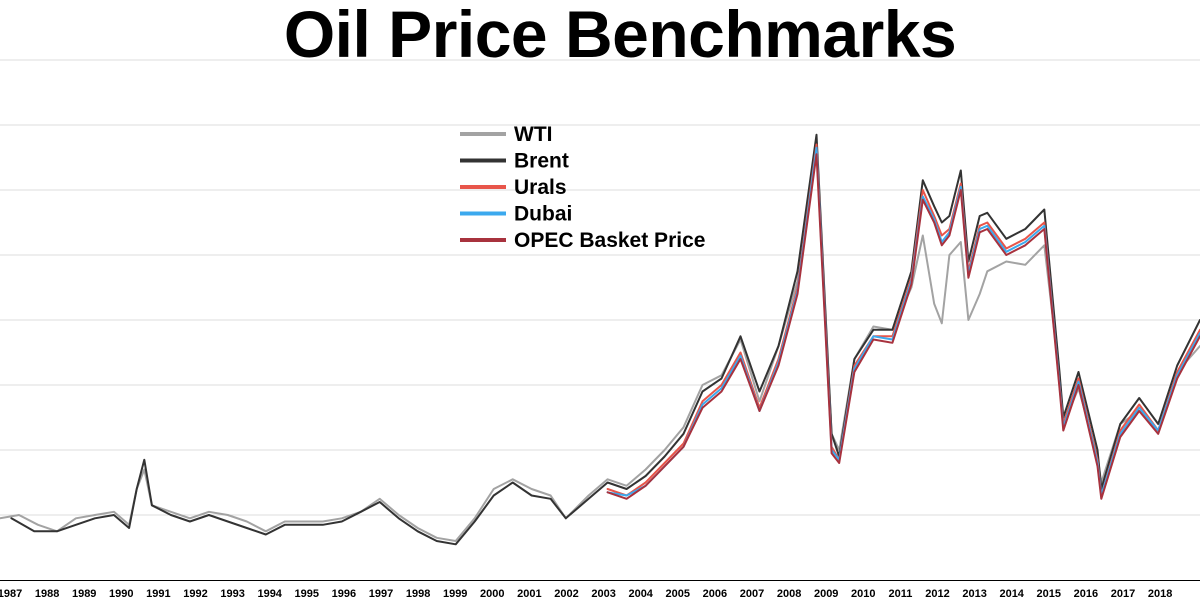  What do you see at coordinates (715, 594) in the screenshot?
I see `x-tick-label: 2006` at bounding box center [715, 594].